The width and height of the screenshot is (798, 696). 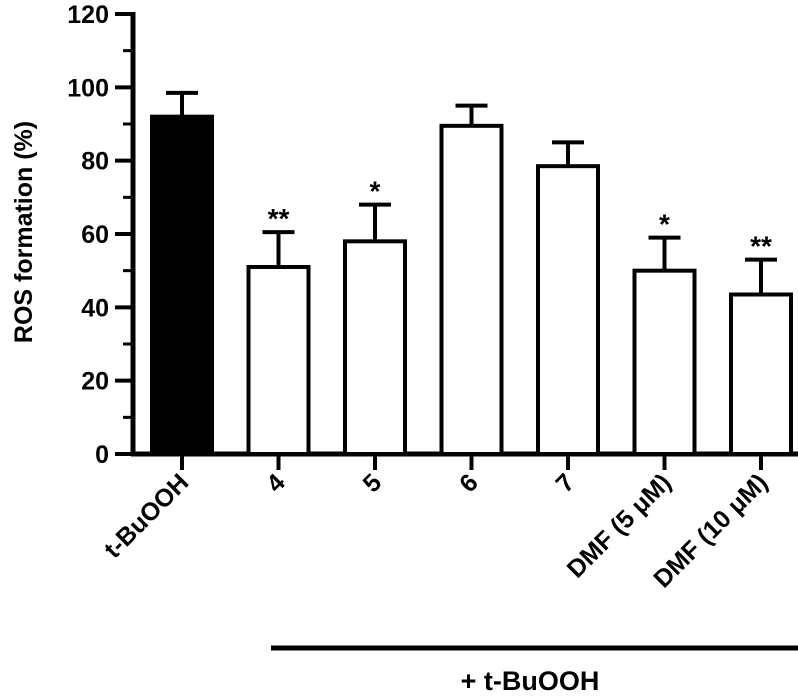 I want to click on x-tick-label: 7, so click(x=566, y=483).